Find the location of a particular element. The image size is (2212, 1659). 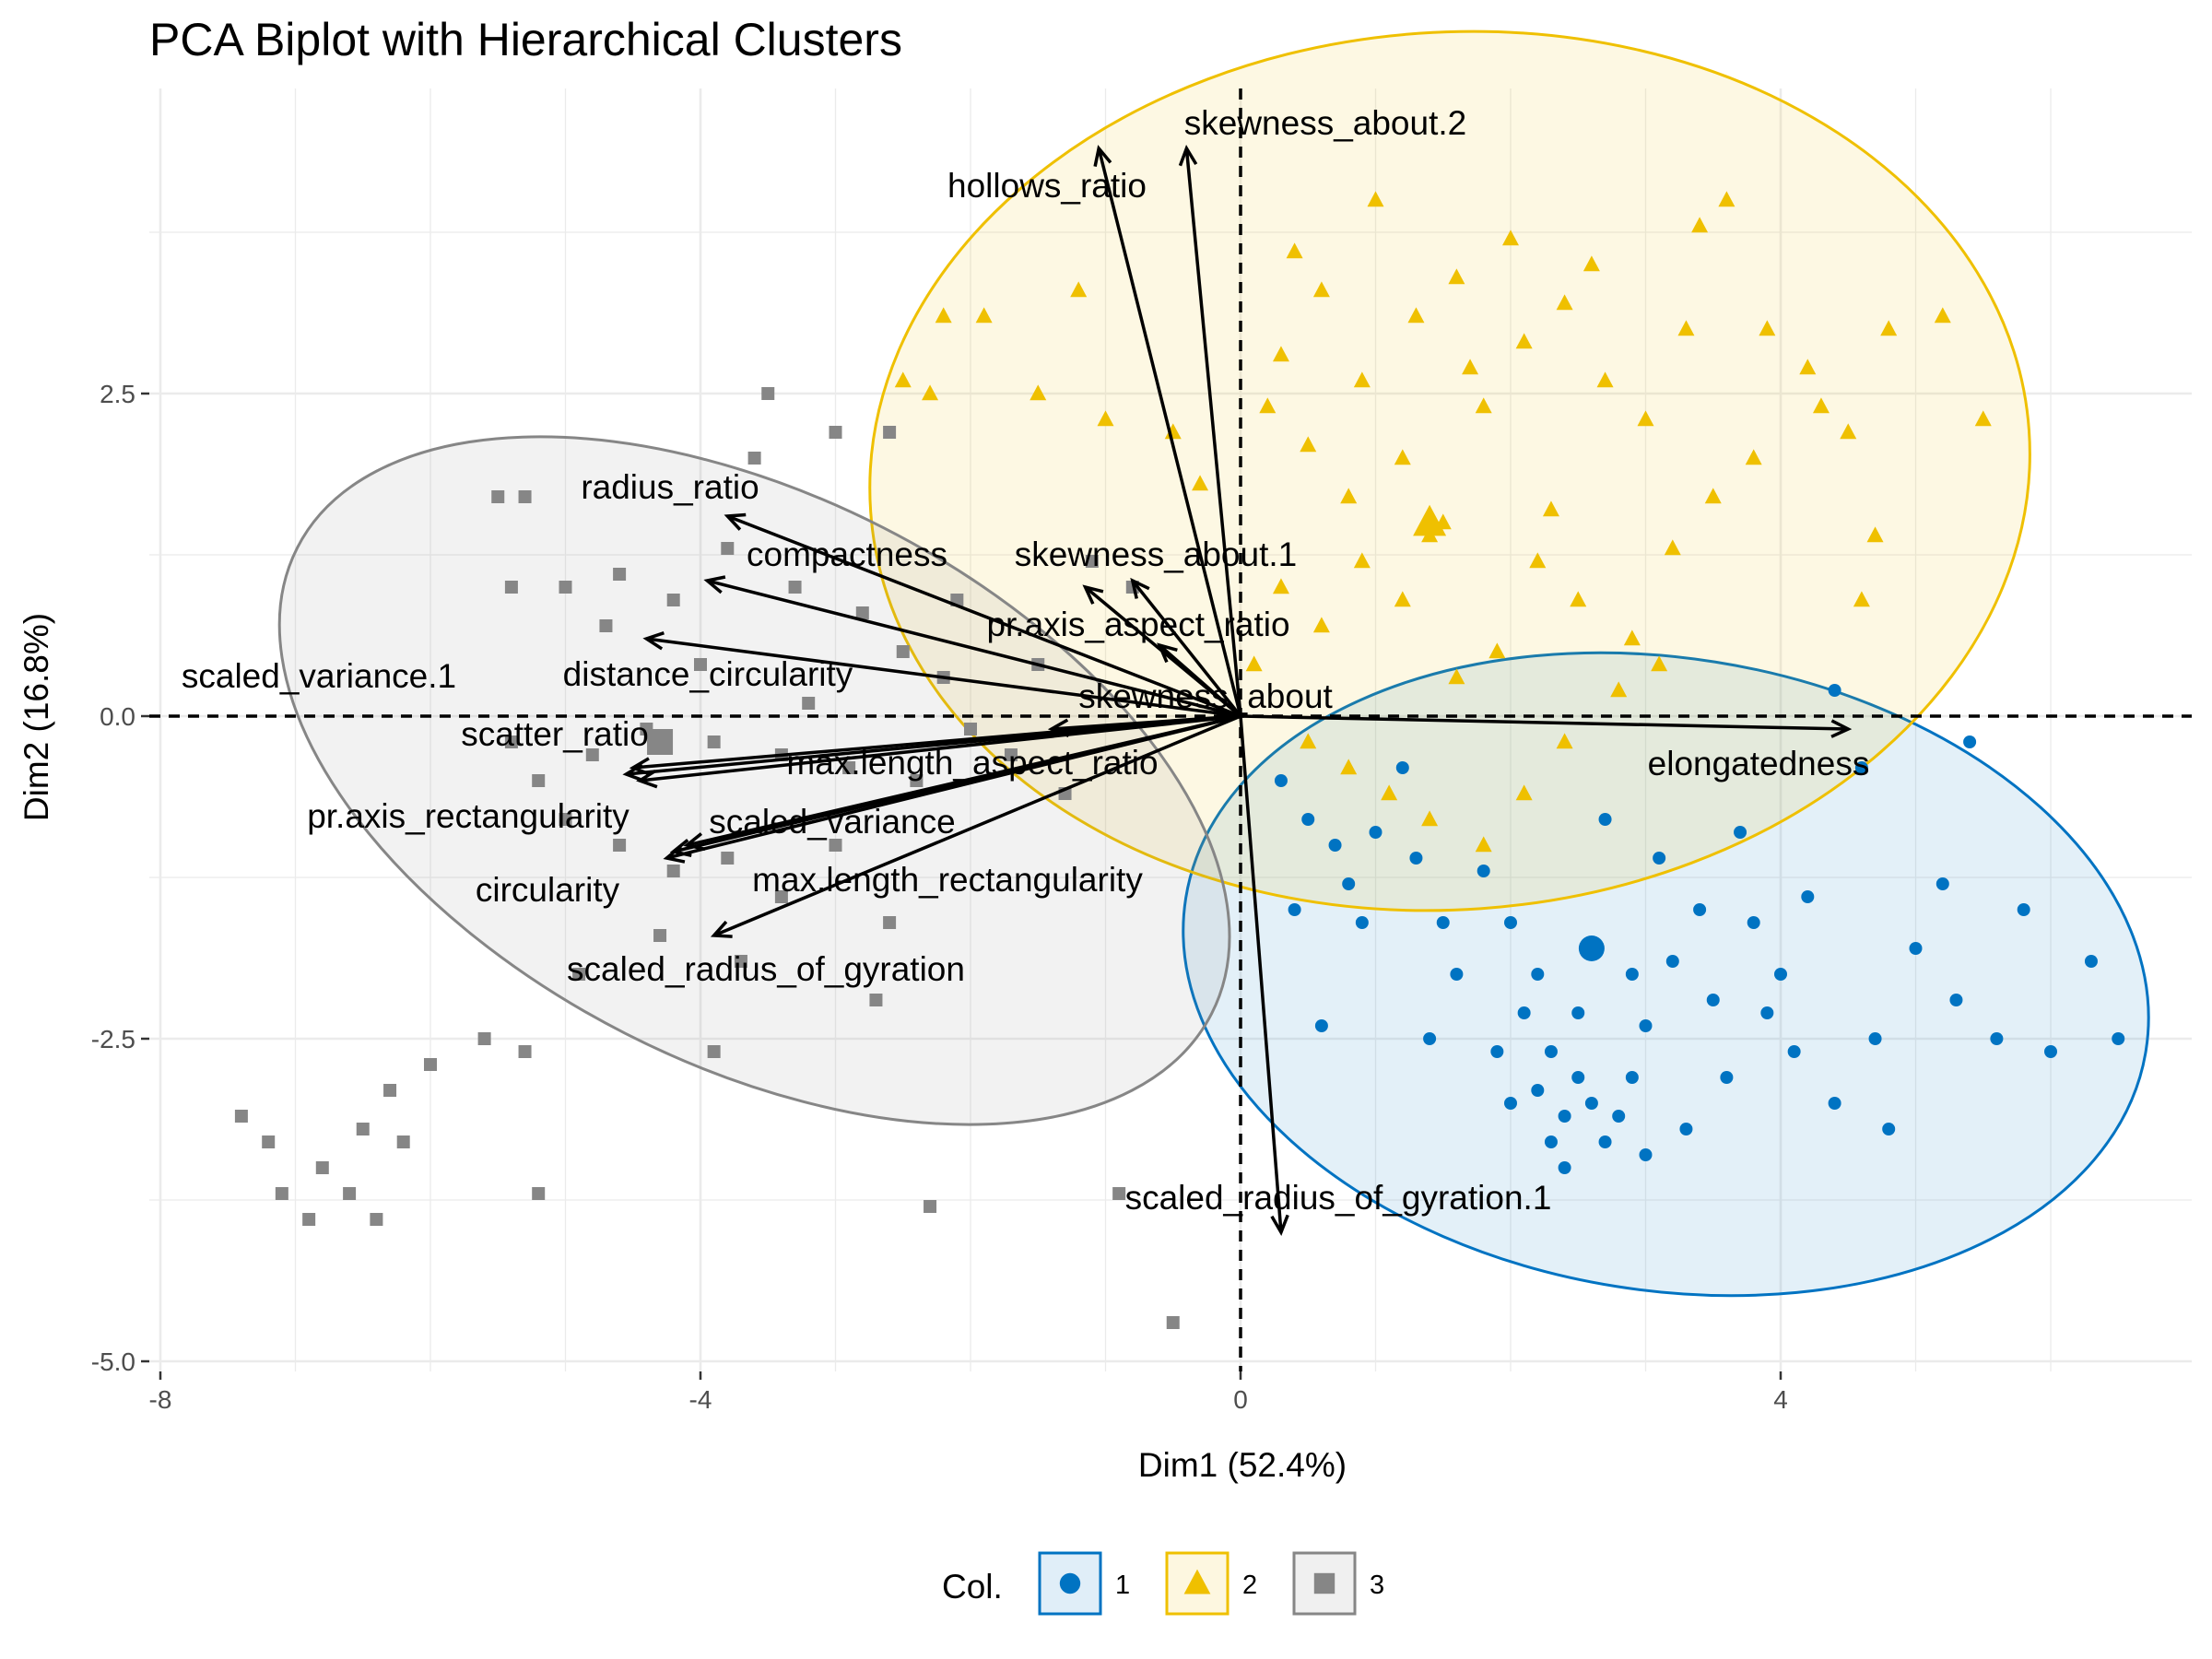

loading-label: skewness_about is located at coordinates (1205, 696).